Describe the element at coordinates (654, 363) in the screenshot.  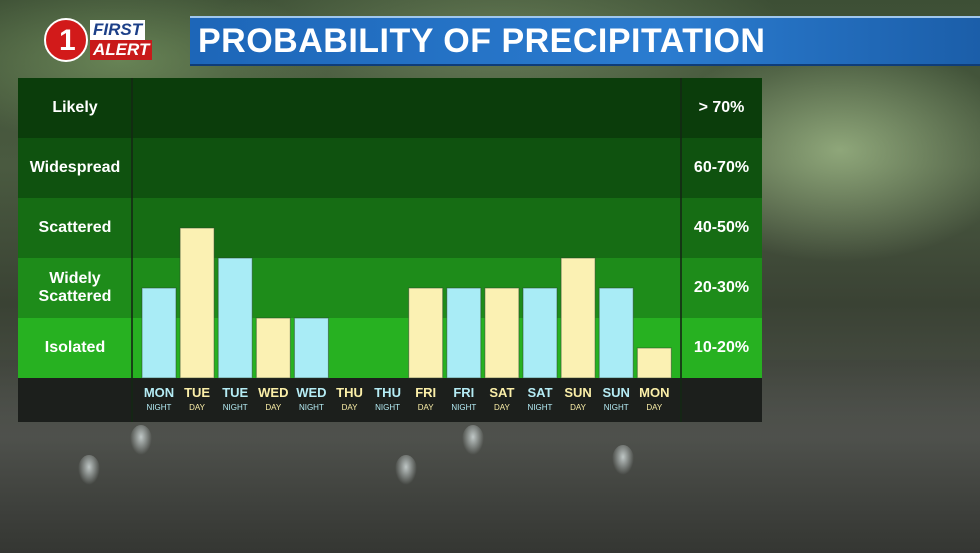
I see `bar-mon-day` at that location.